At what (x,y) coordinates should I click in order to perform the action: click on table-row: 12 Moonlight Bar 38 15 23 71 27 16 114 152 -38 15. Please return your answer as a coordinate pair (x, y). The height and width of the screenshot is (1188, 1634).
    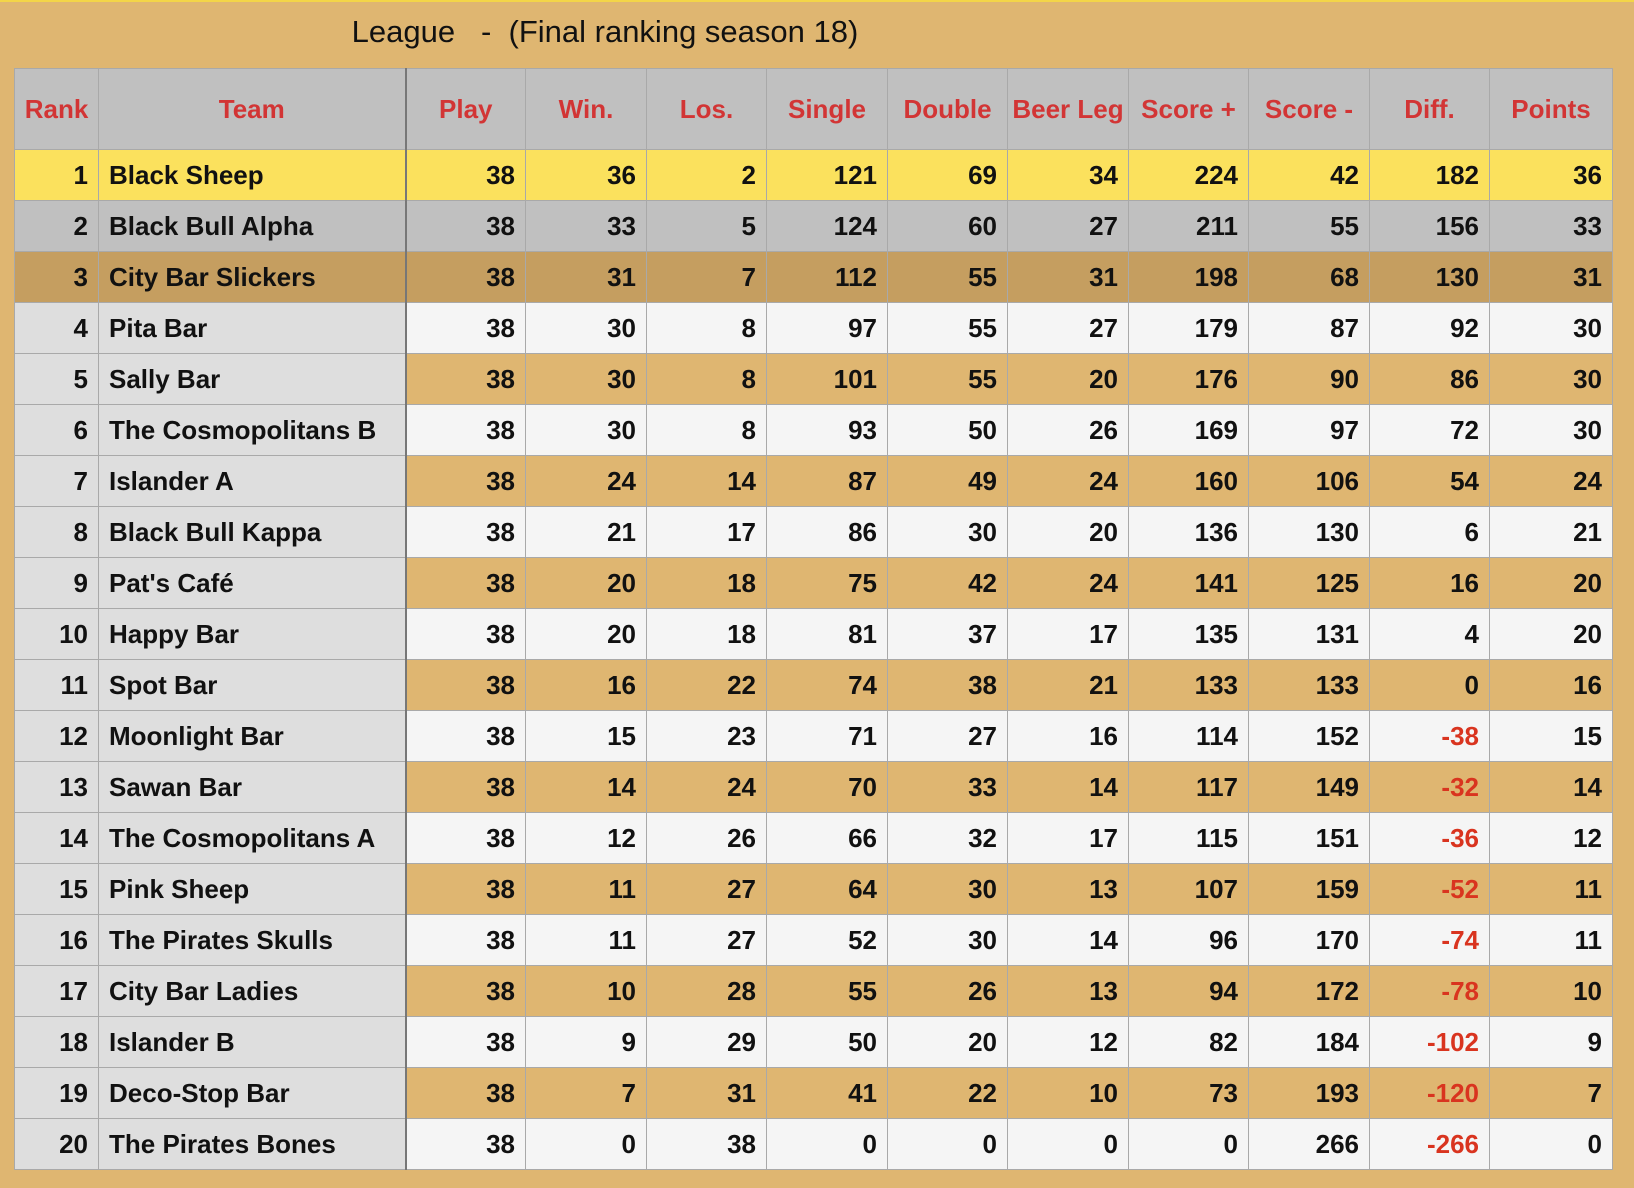
    Looking at the image, I should click on (813, 736).